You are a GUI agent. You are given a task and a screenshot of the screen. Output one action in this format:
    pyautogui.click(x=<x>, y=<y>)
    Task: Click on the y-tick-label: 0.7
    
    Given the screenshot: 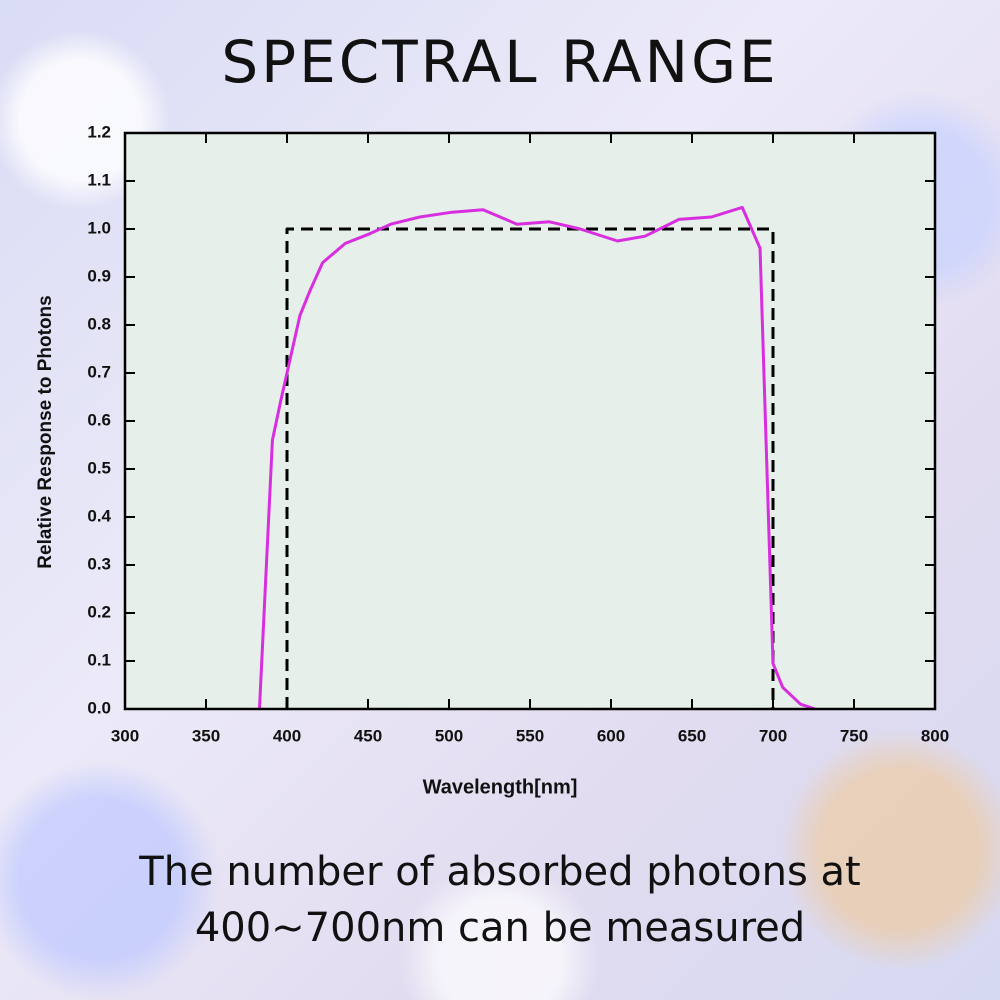 What is the action you would take?
    pyautogui.click(x=99, y=371)
    